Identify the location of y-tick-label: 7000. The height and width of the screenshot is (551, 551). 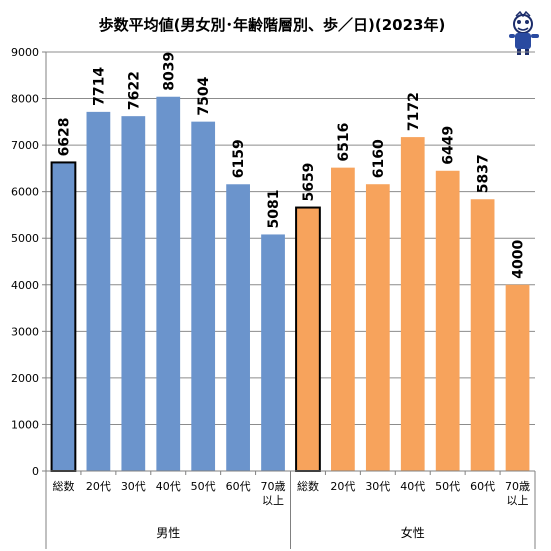
(25, 145).